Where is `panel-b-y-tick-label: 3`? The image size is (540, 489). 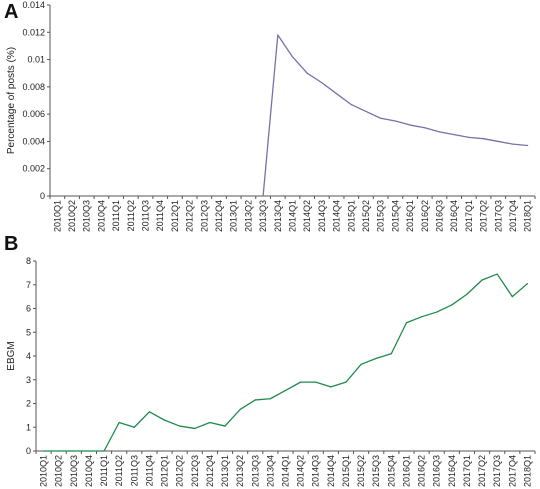
panel-b-y-tick-label: 3 is located at coordinates (28, 380).